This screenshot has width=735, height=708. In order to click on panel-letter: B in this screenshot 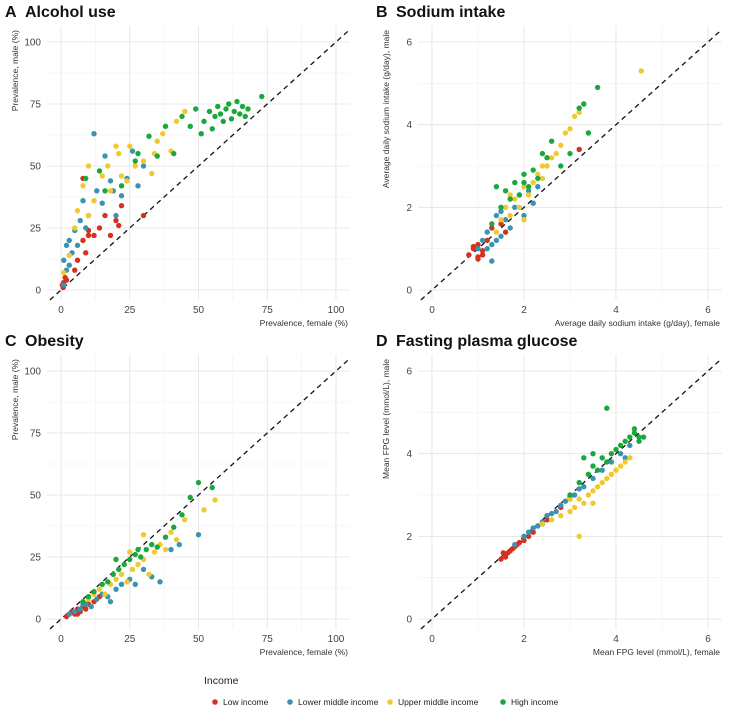, I will do `click(382, 12)`.